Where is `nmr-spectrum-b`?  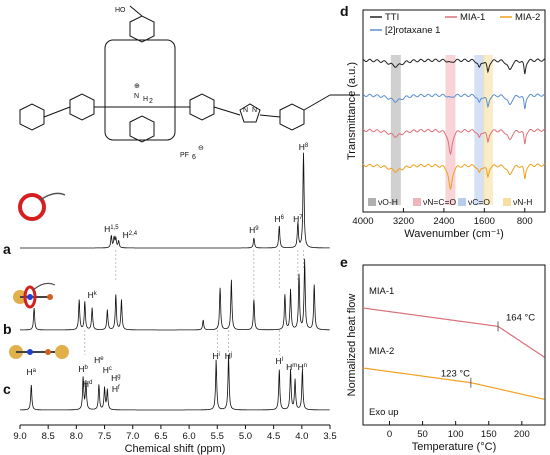 nmr-spectrum-b is located at coordinates (175, 294).